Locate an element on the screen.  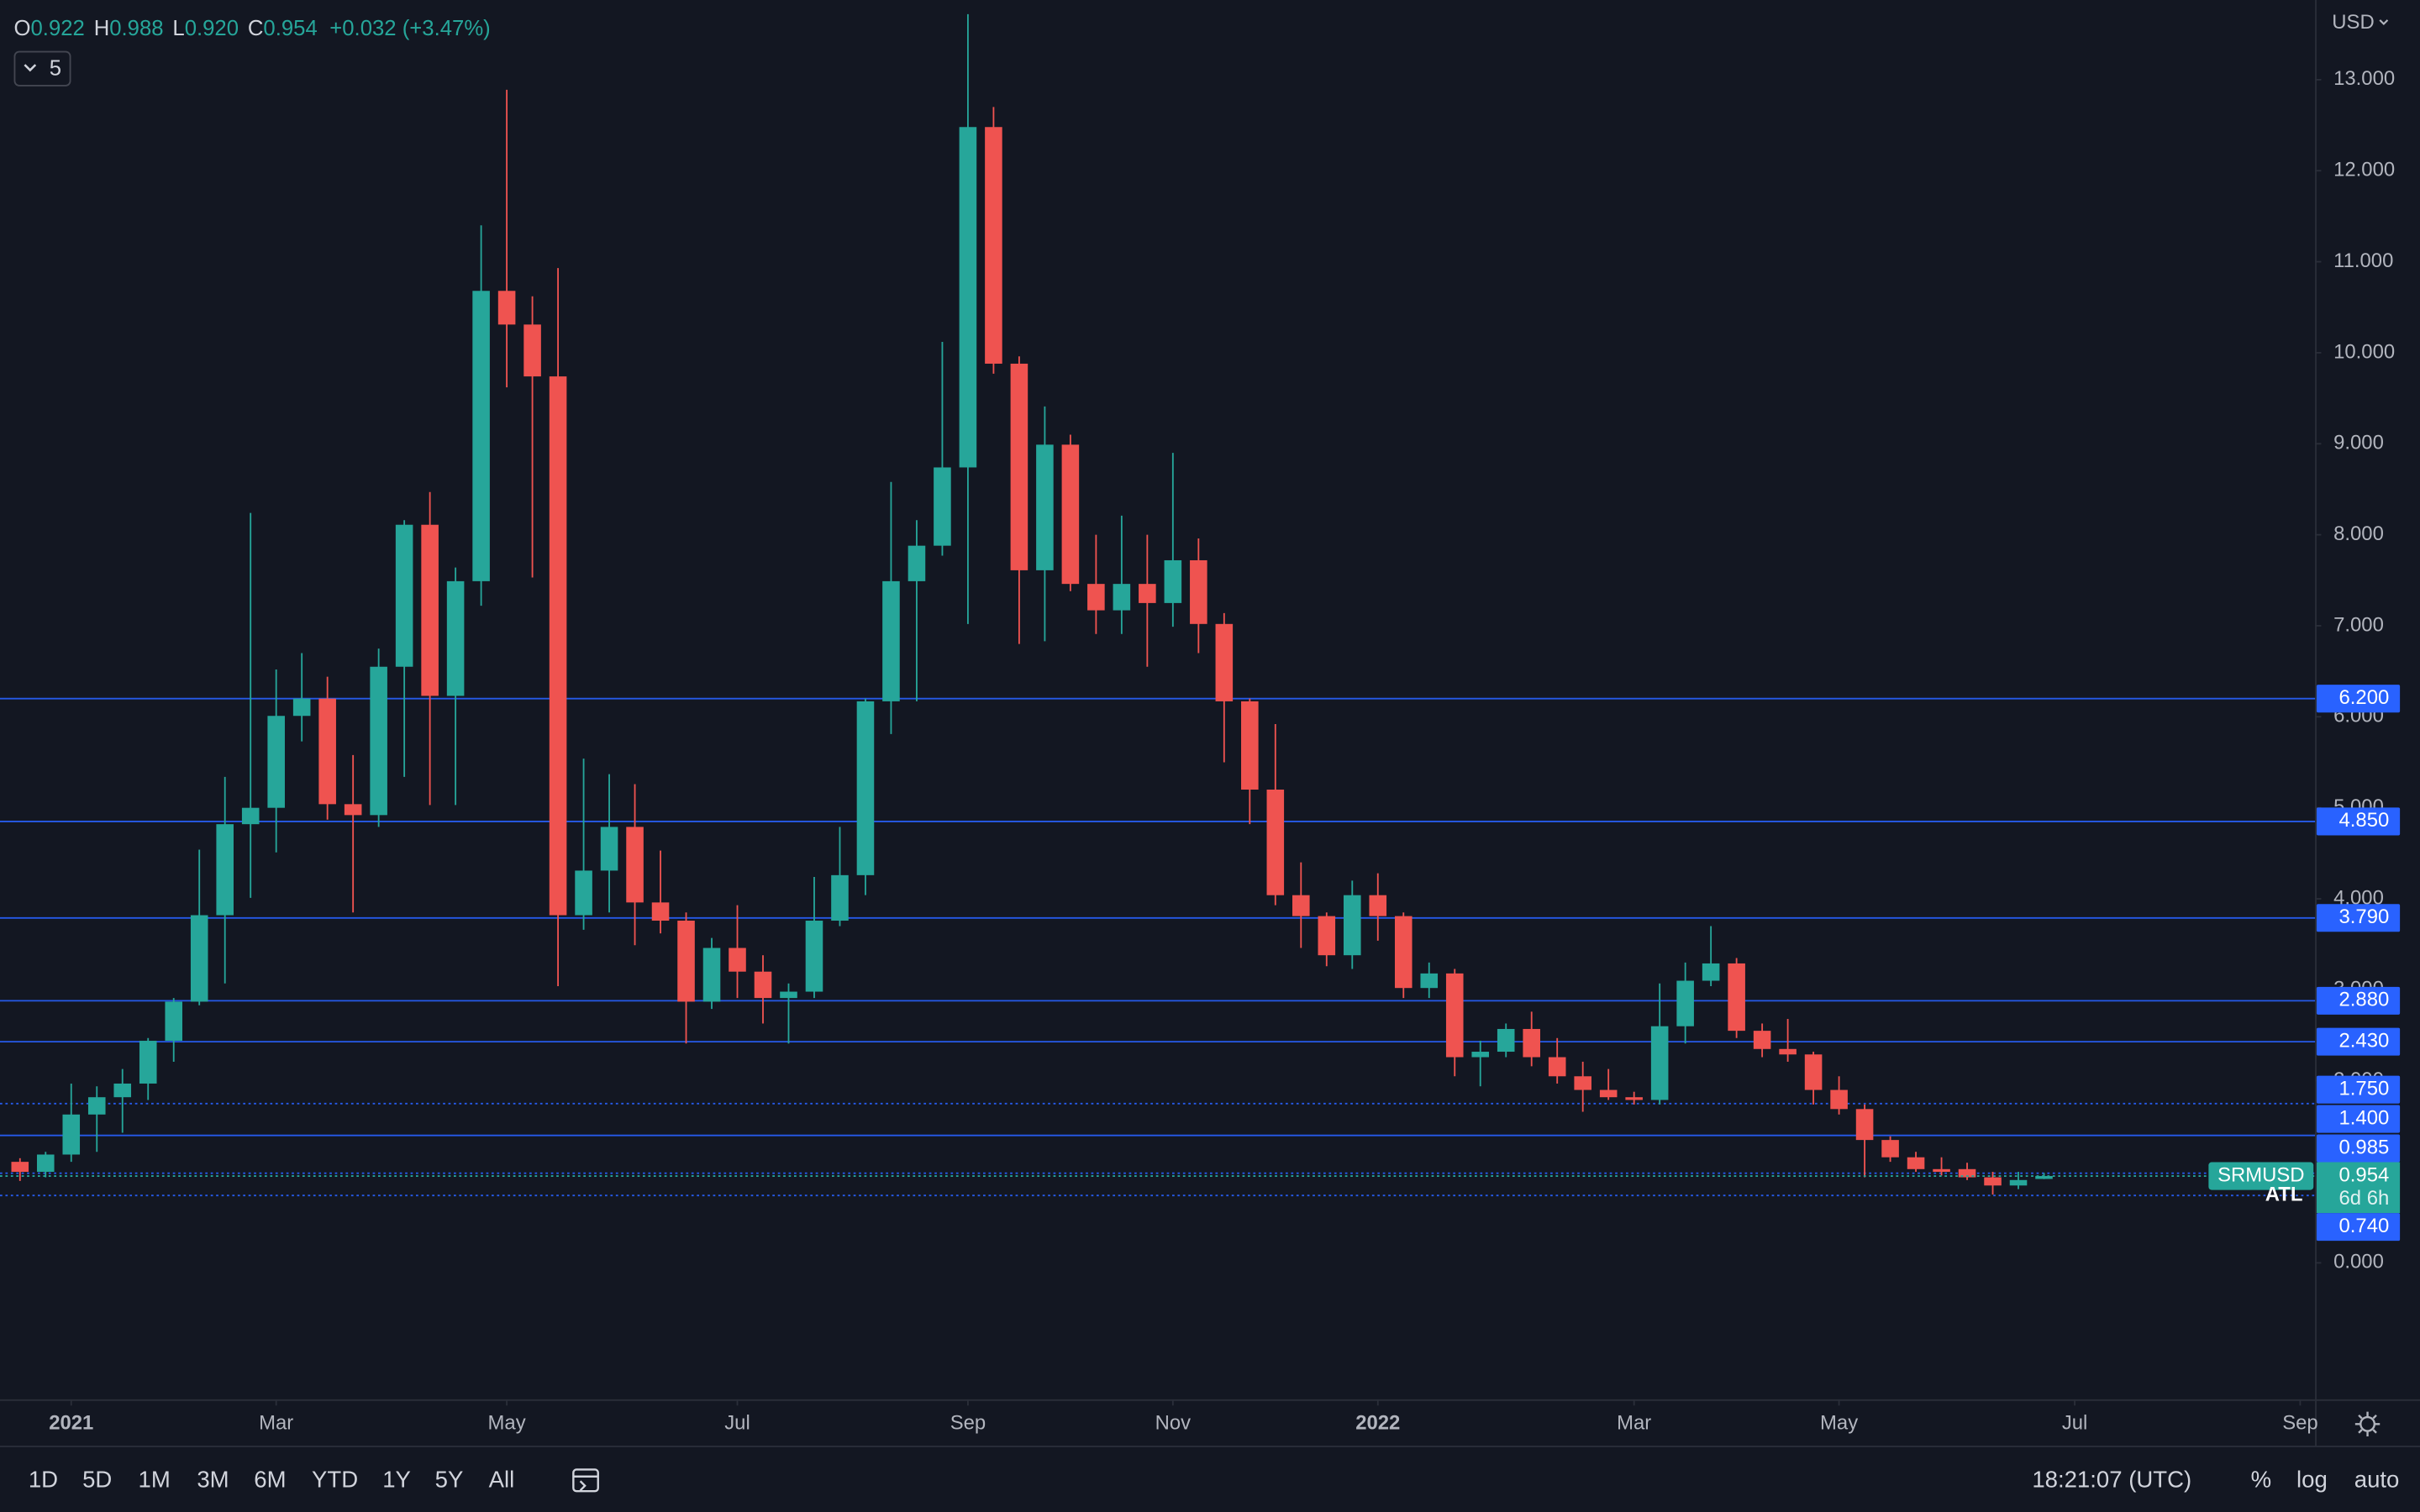
x-tick-label: Nov is located at coordinates (1173, 1423).